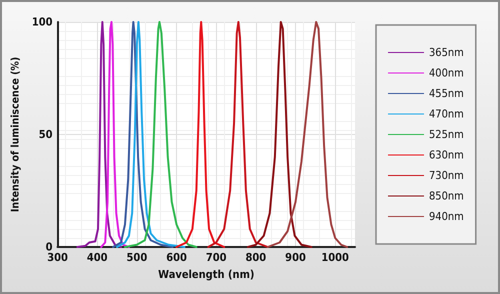 This screenshot has width=500, height=294. What do you see at coordinates (97, 257) in the screenshot?
I see `x-tick-label: 400` at bounding box center [97, 257].